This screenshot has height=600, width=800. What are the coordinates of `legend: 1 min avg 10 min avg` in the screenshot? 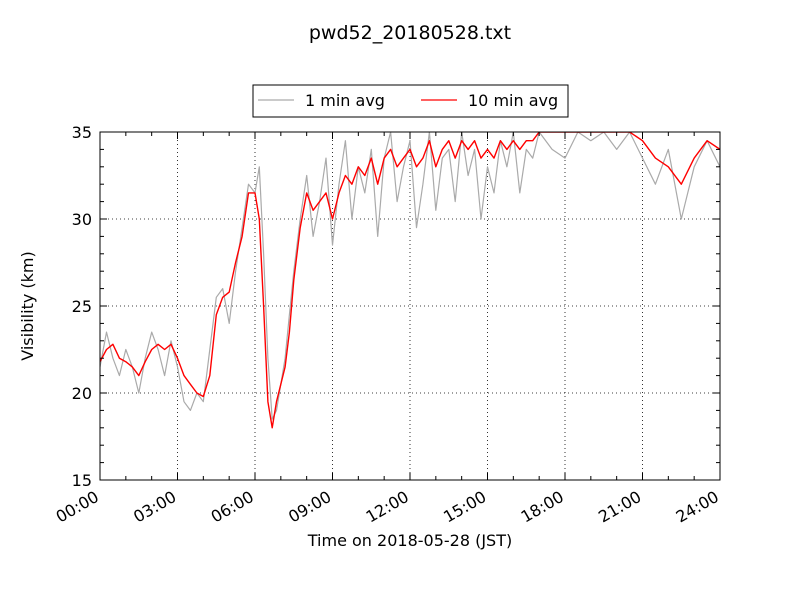 It's located at (410, 101).